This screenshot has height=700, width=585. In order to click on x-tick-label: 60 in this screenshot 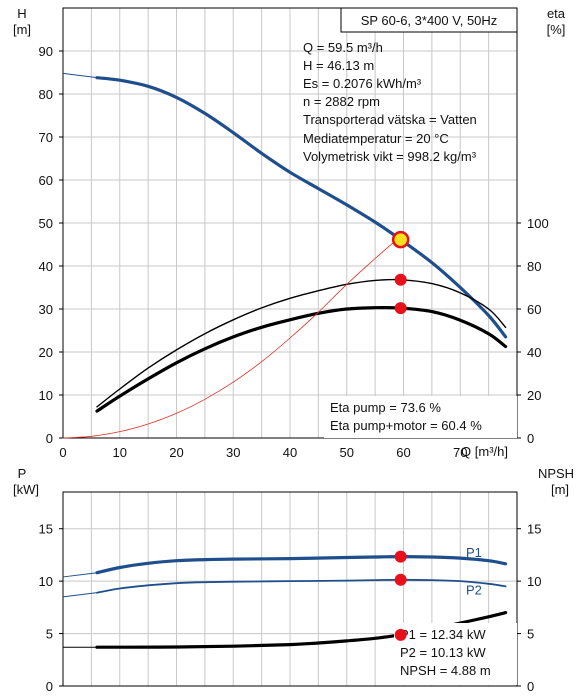, I will do `click(403, 452)`.